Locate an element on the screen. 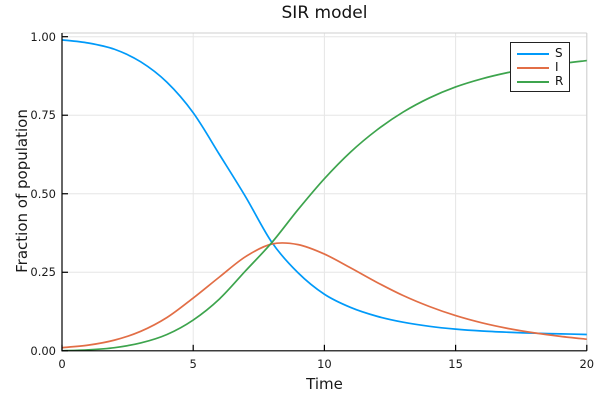 The width and height of the screenshot is (600, 400). y-tick-label: 1.00 is located at coordinates (43, 36).